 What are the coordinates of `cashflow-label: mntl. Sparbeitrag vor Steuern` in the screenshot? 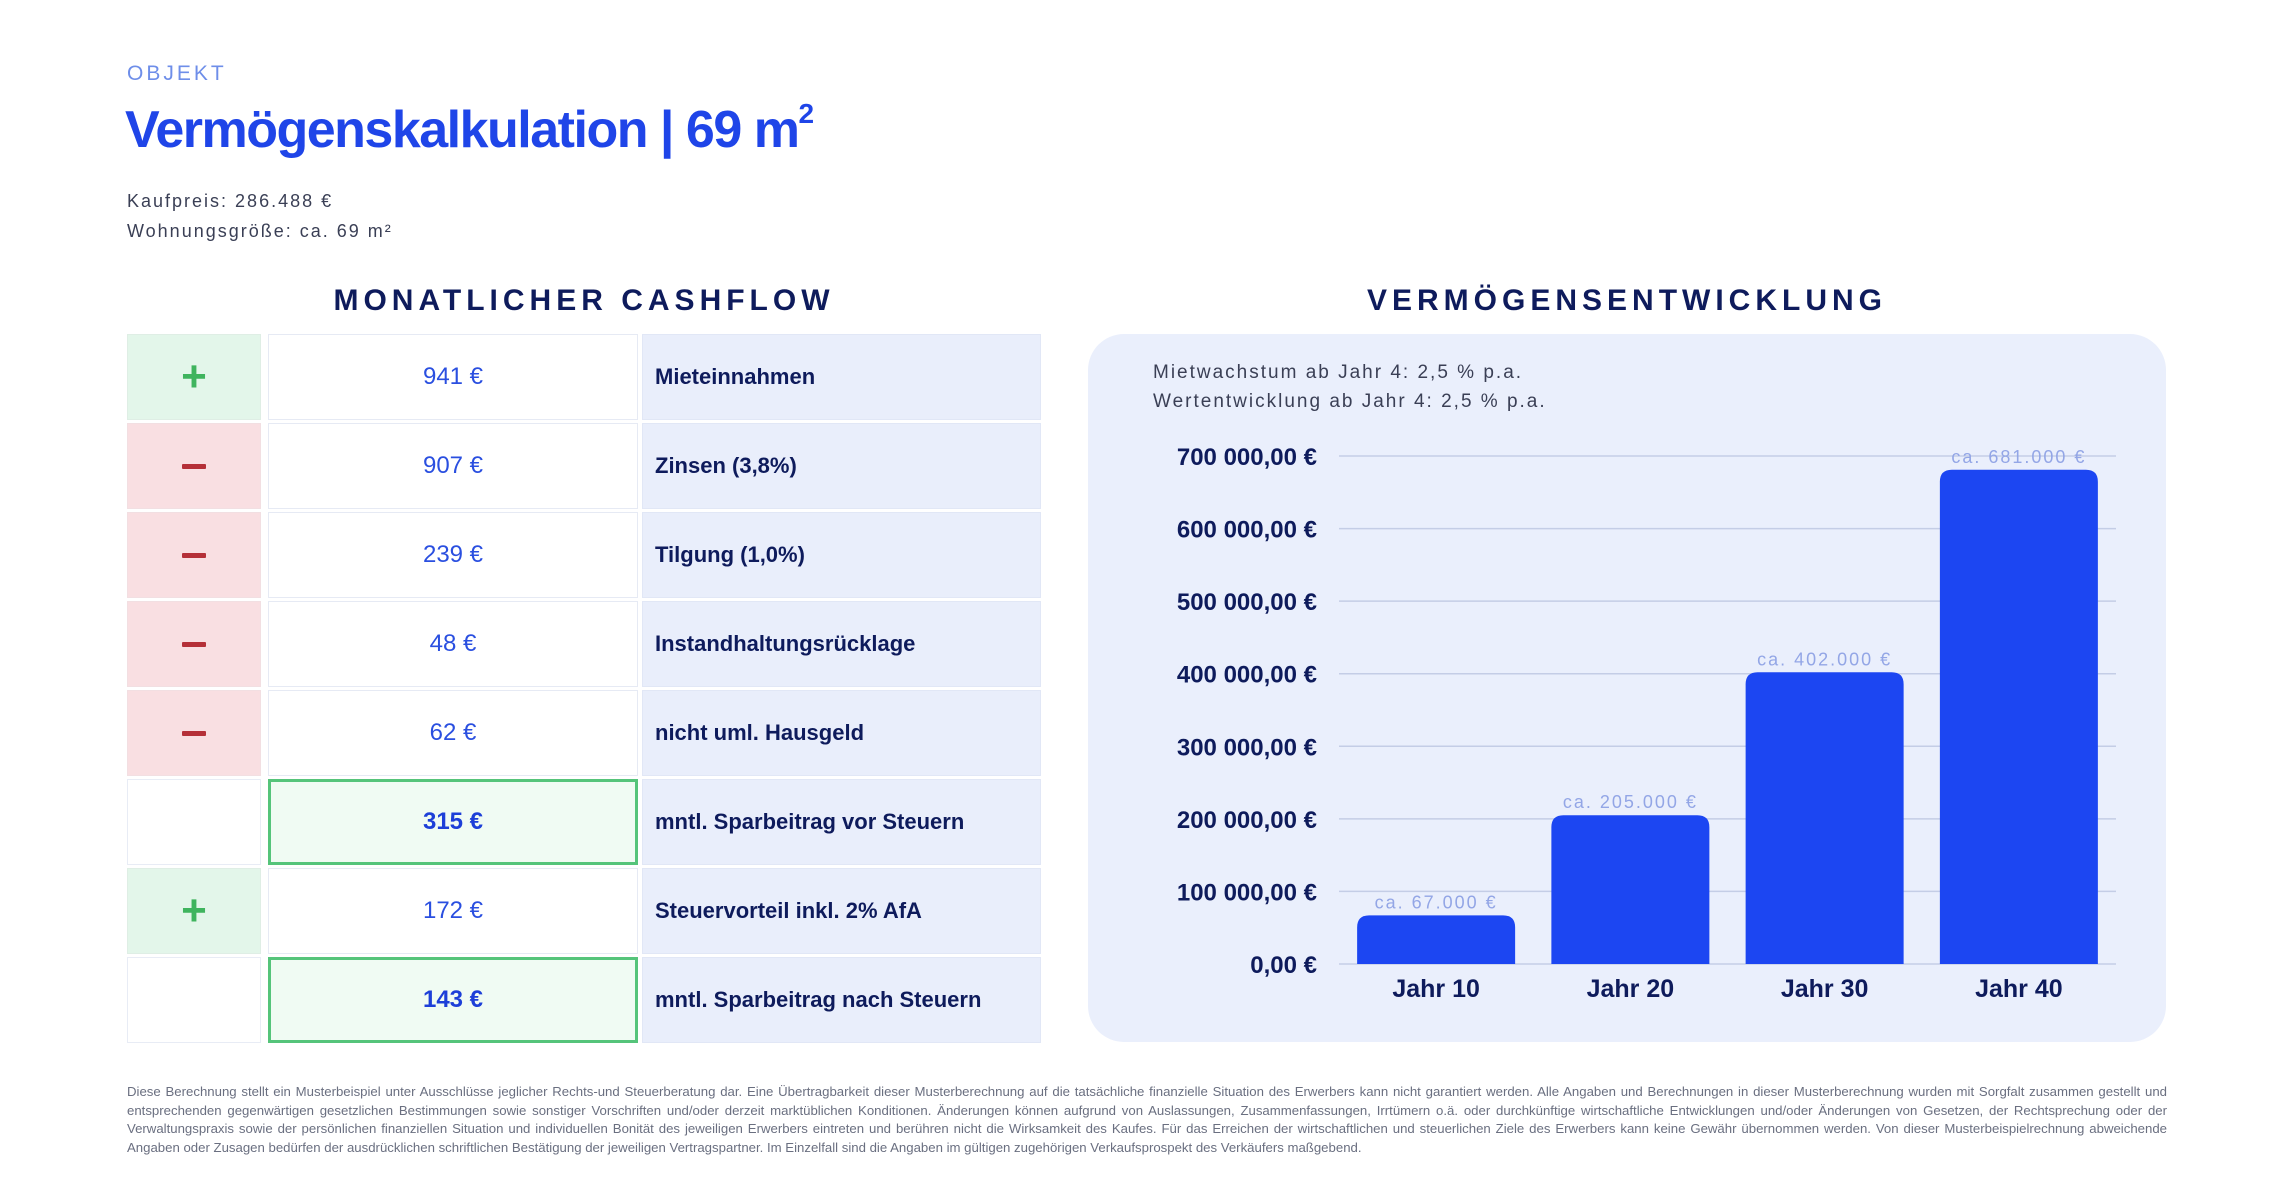 It's located at (841, 822).